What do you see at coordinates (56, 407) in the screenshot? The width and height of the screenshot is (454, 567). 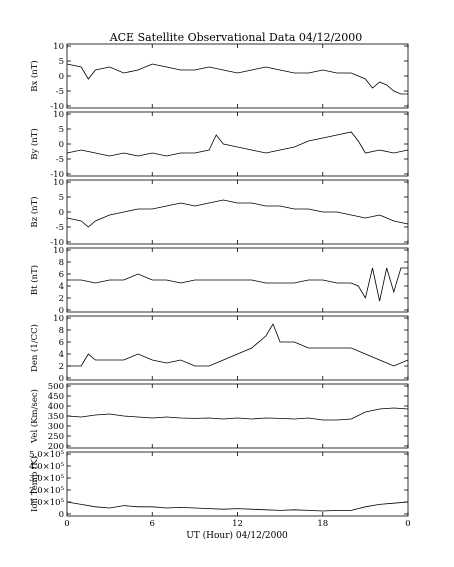 I see `y-tick-label: 400` at bounding box center [56, 407].